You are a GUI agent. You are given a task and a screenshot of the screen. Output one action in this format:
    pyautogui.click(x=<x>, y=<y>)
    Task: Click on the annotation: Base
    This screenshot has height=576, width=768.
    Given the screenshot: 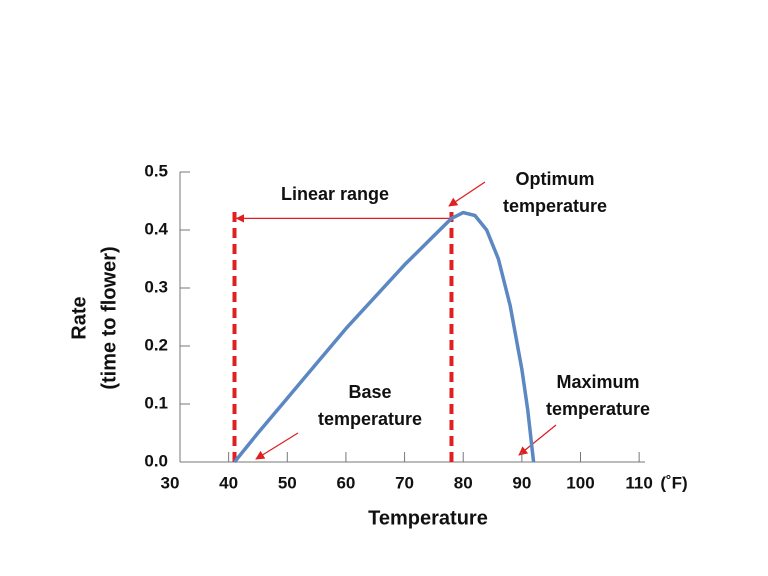 What is the action you would take?
    pyautogui.click(x=369, y=392)
    